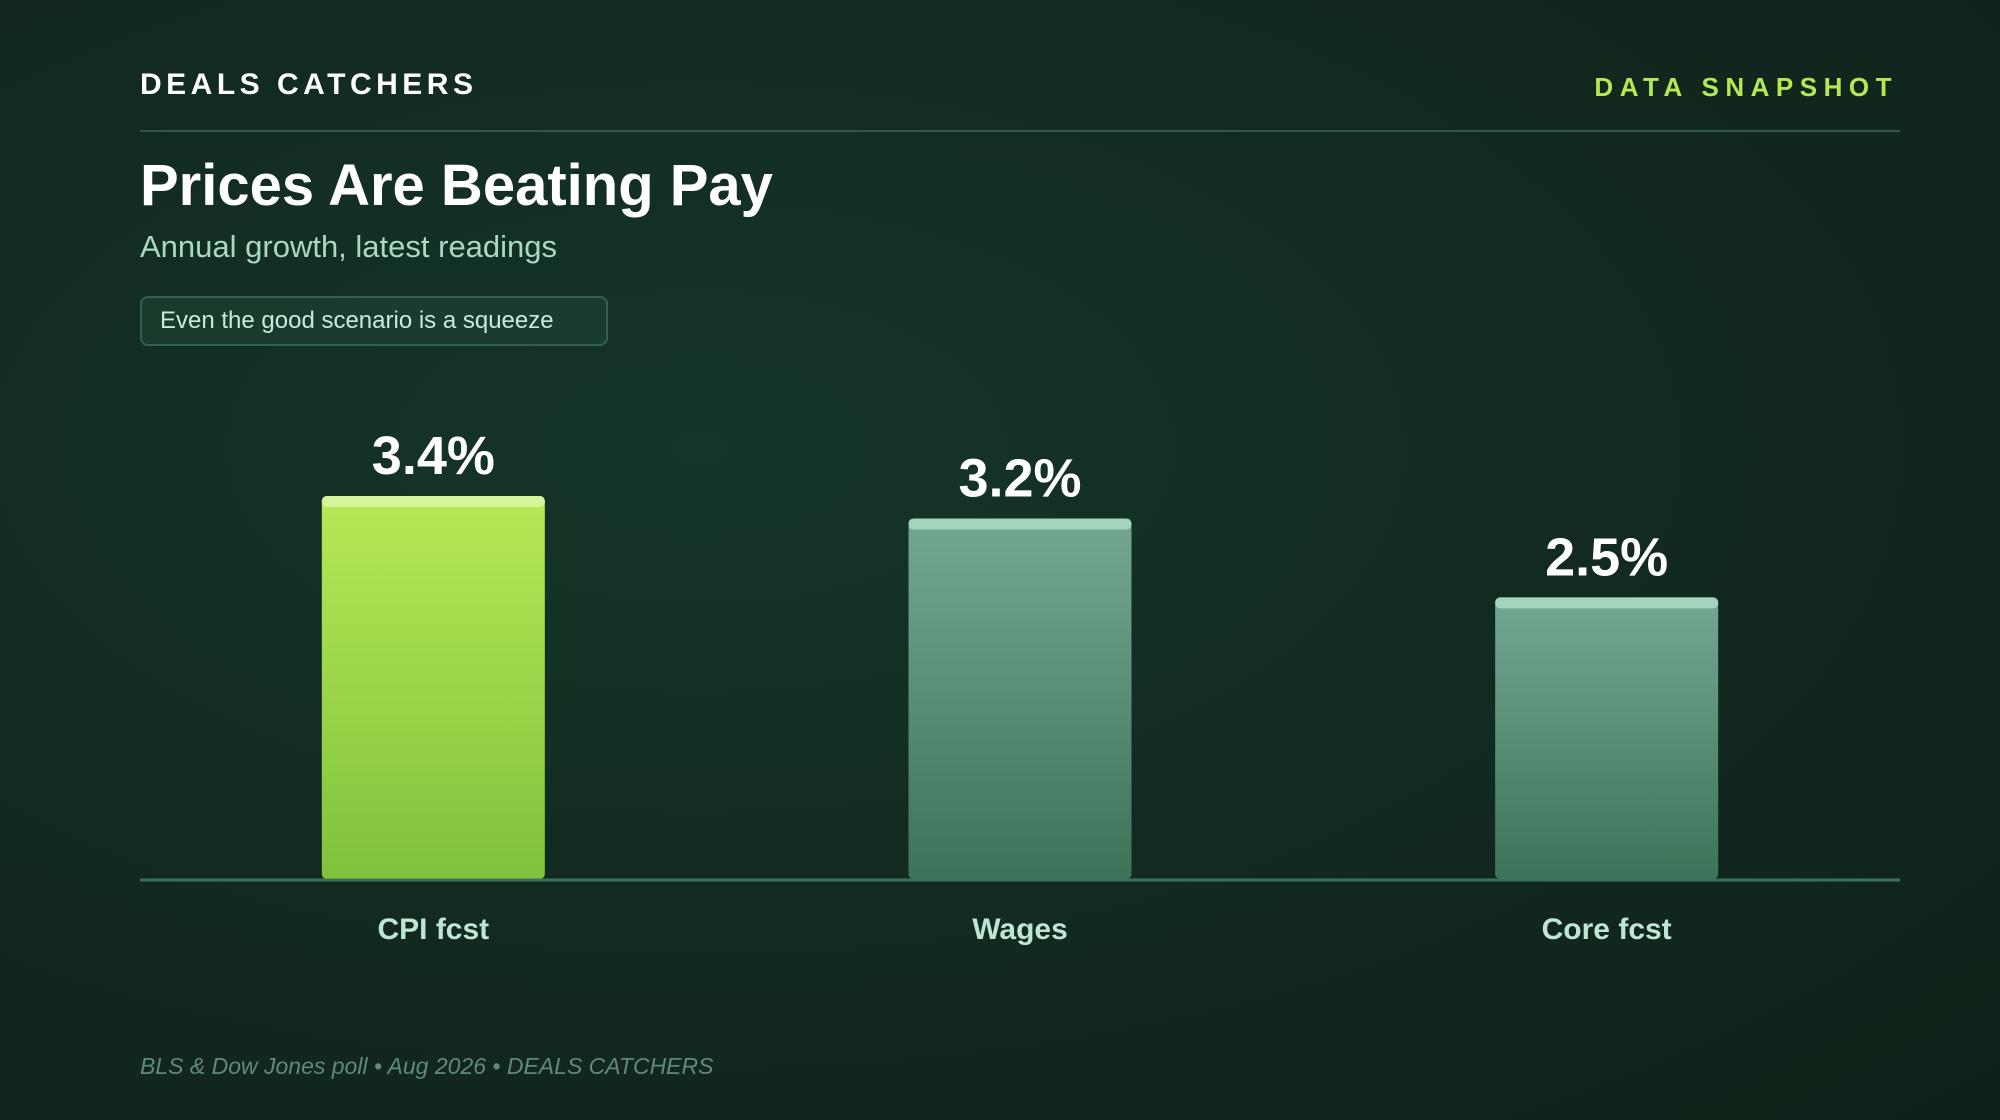 The width and height of the screenshot is (2000, 1120). I want to click on chart-title: Prices Are Beating Pay, so click(456, 185).